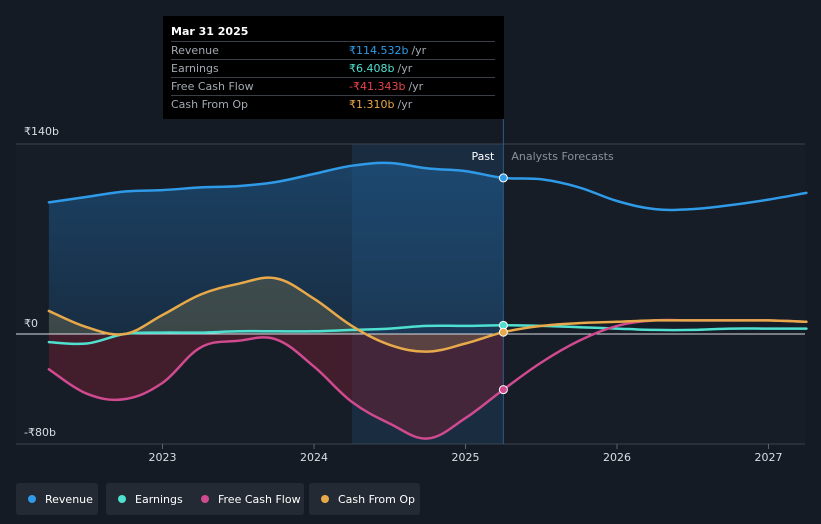 This screenshot has height=524, width=821. Describe the element at coordinates (372, 68) in the screenshot. I see `tooltip-value: ₹6.408b` at that location.